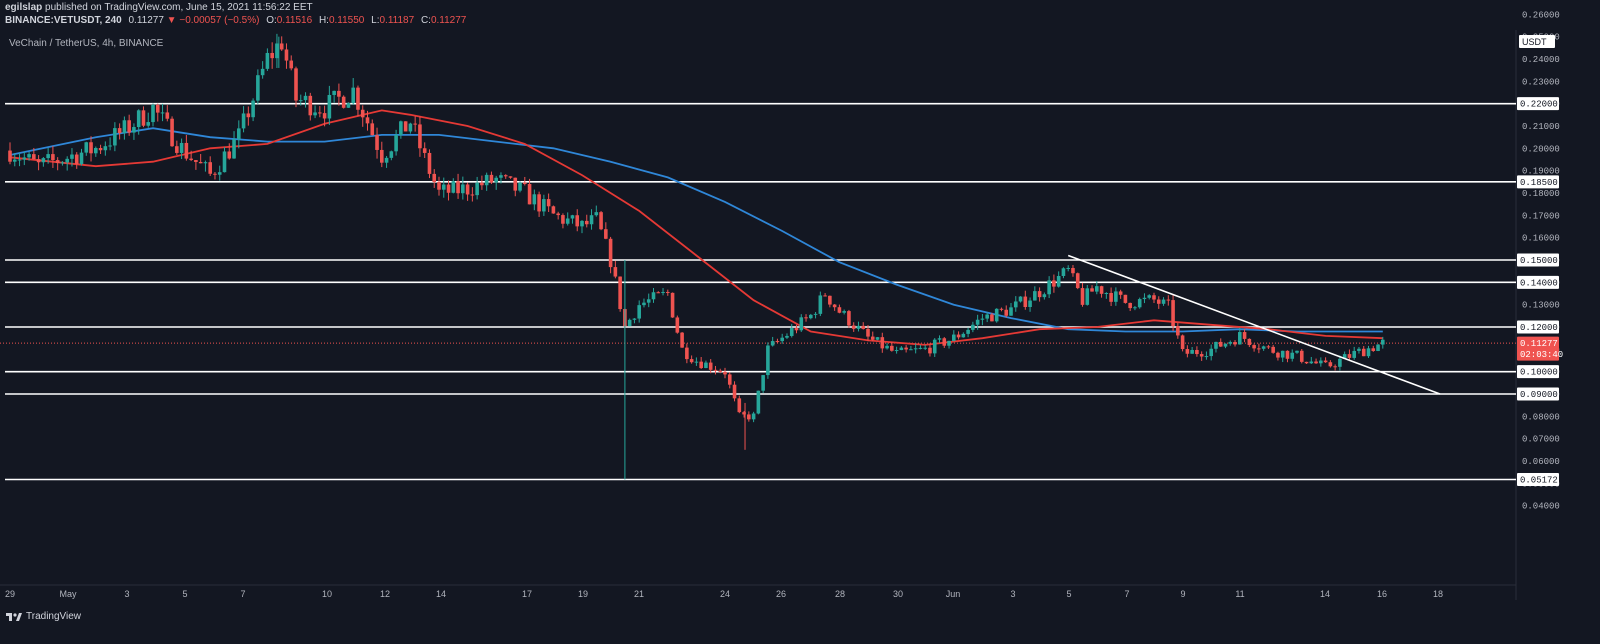  What do you see at coordinates (385, 594) in the screenshot?
I see `x-tick-label: 12` at bounding box center [385, 594].